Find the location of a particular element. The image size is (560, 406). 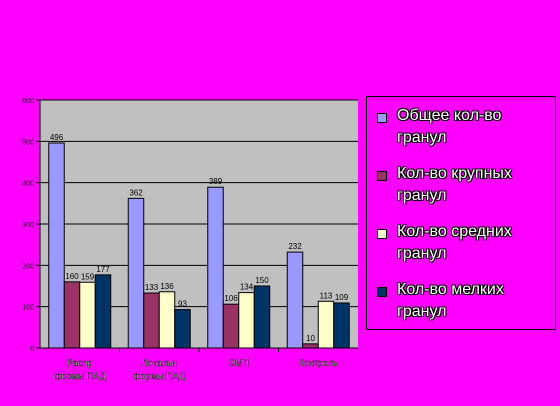

y-tick-label: 600 is located at coordinates (28, 101).